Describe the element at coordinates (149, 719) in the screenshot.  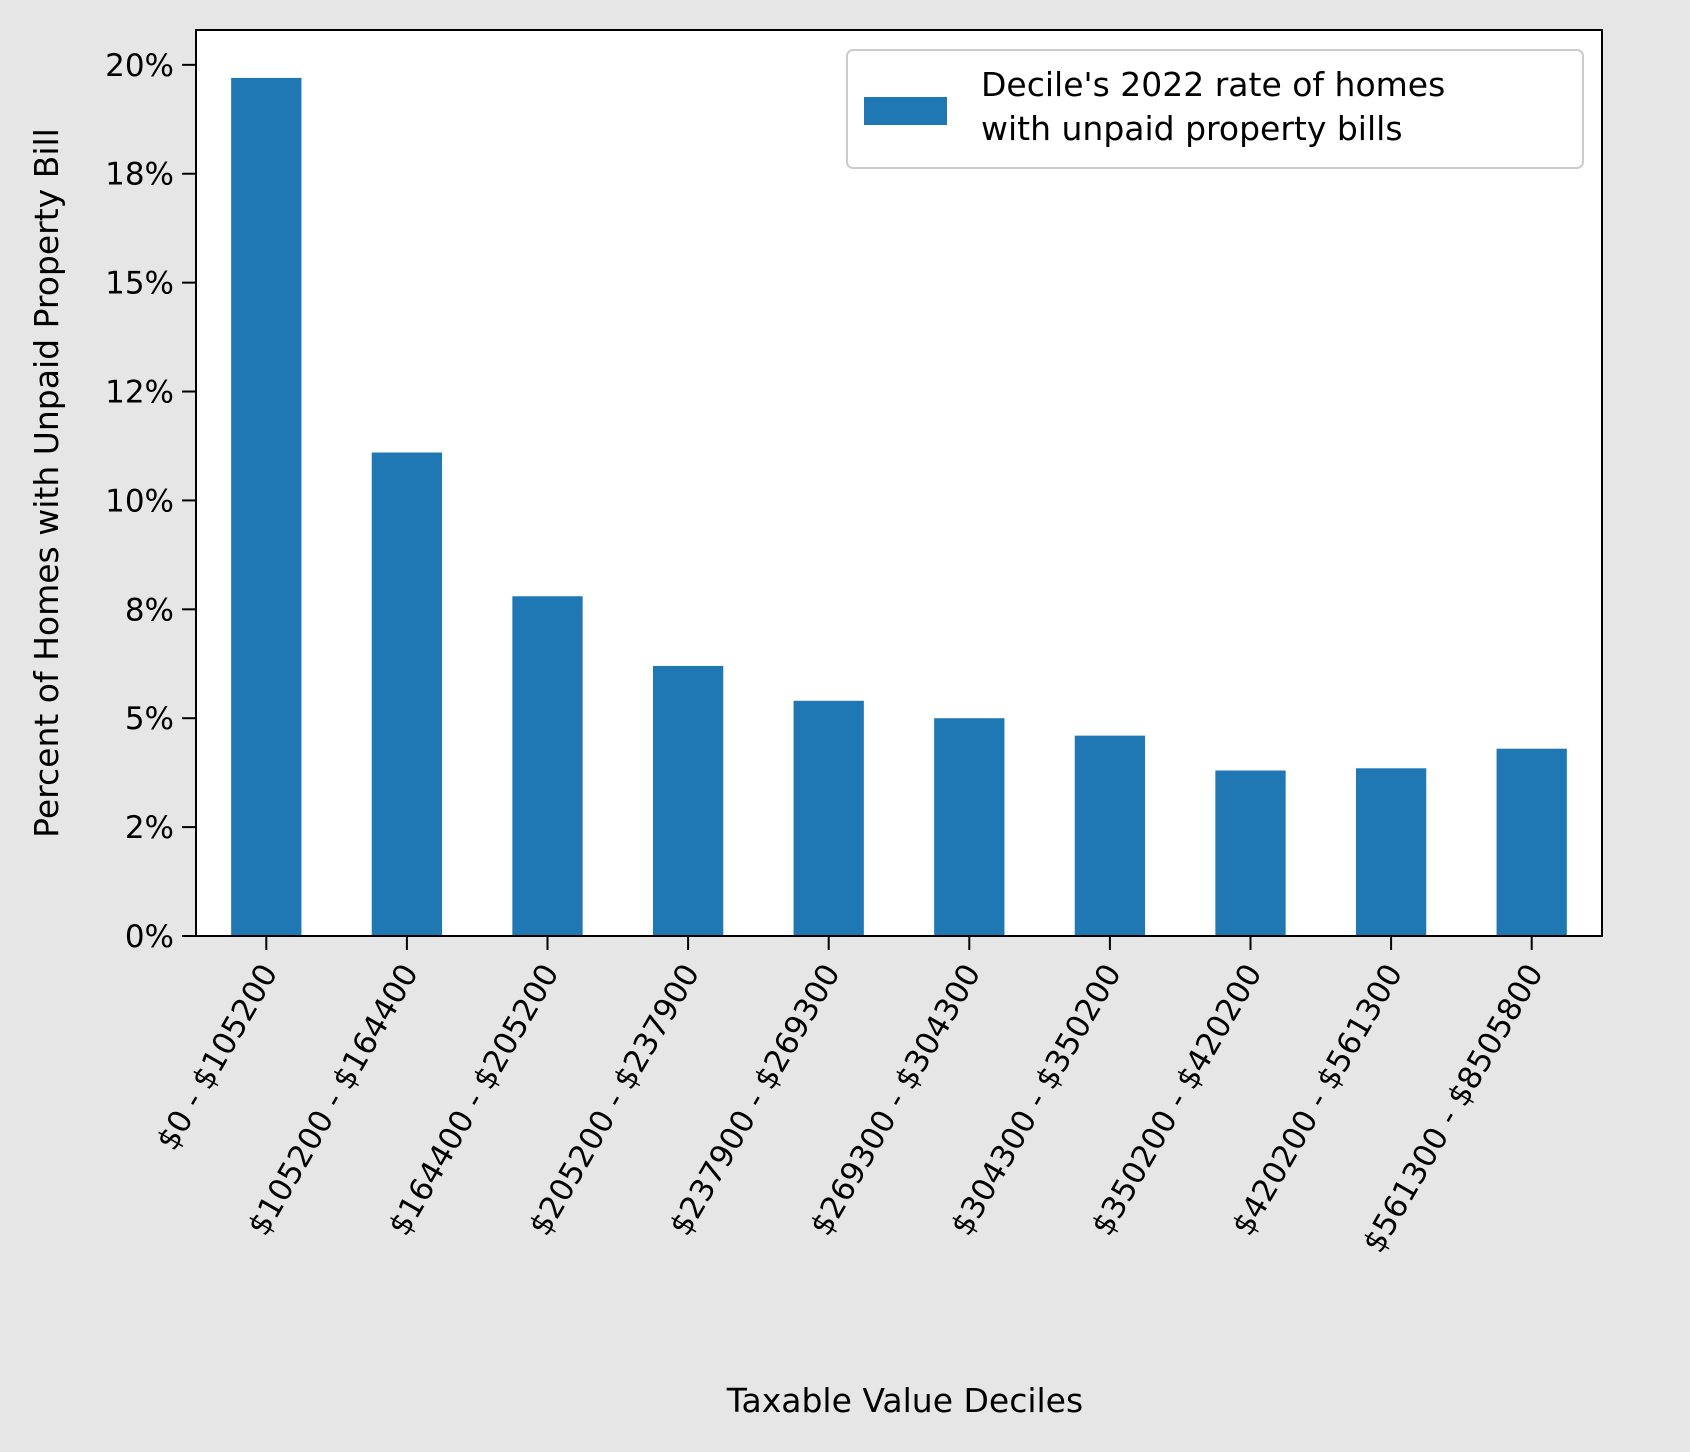
I see `y-tick-label-3: 5%` at that location.